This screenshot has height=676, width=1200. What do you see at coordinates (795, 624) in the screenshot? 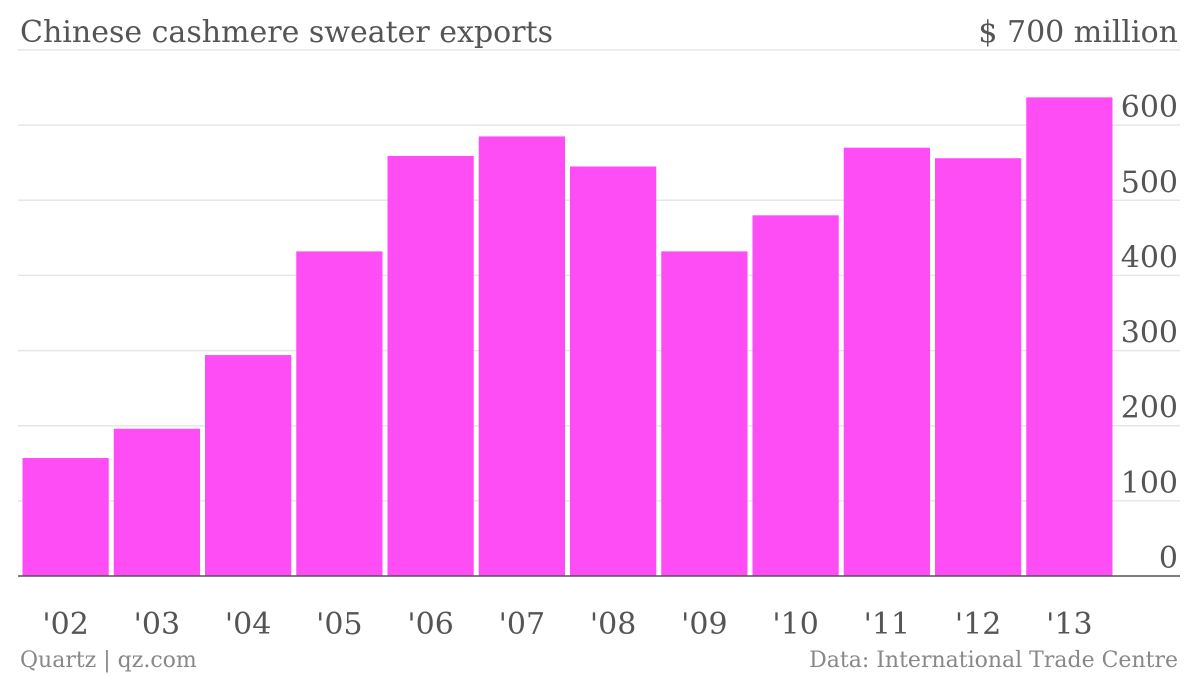
I see `x-tick-label: '10` at bounding box center [795, 624].